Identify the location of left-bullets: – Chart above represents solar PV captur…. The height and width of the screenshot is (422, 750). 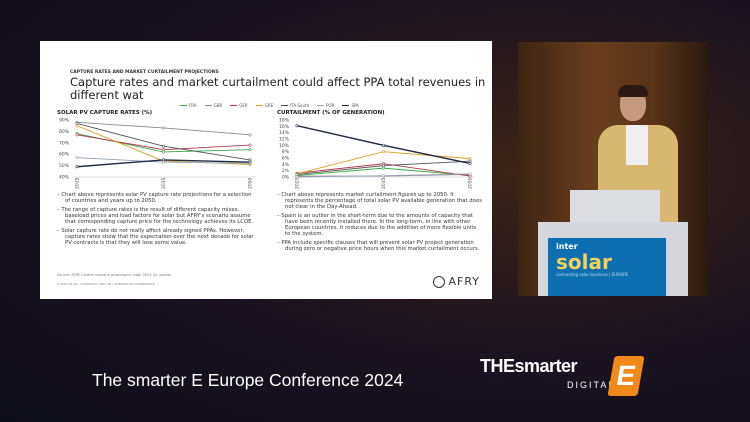
(157, 220).